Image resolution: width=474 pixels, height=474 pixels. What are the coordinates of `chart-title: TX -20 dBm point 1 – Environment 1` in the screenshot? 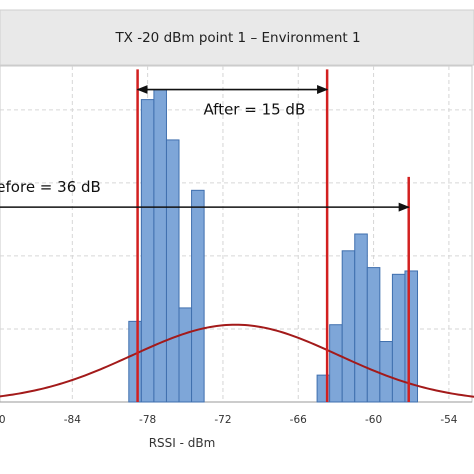 It's located at (237, 38).